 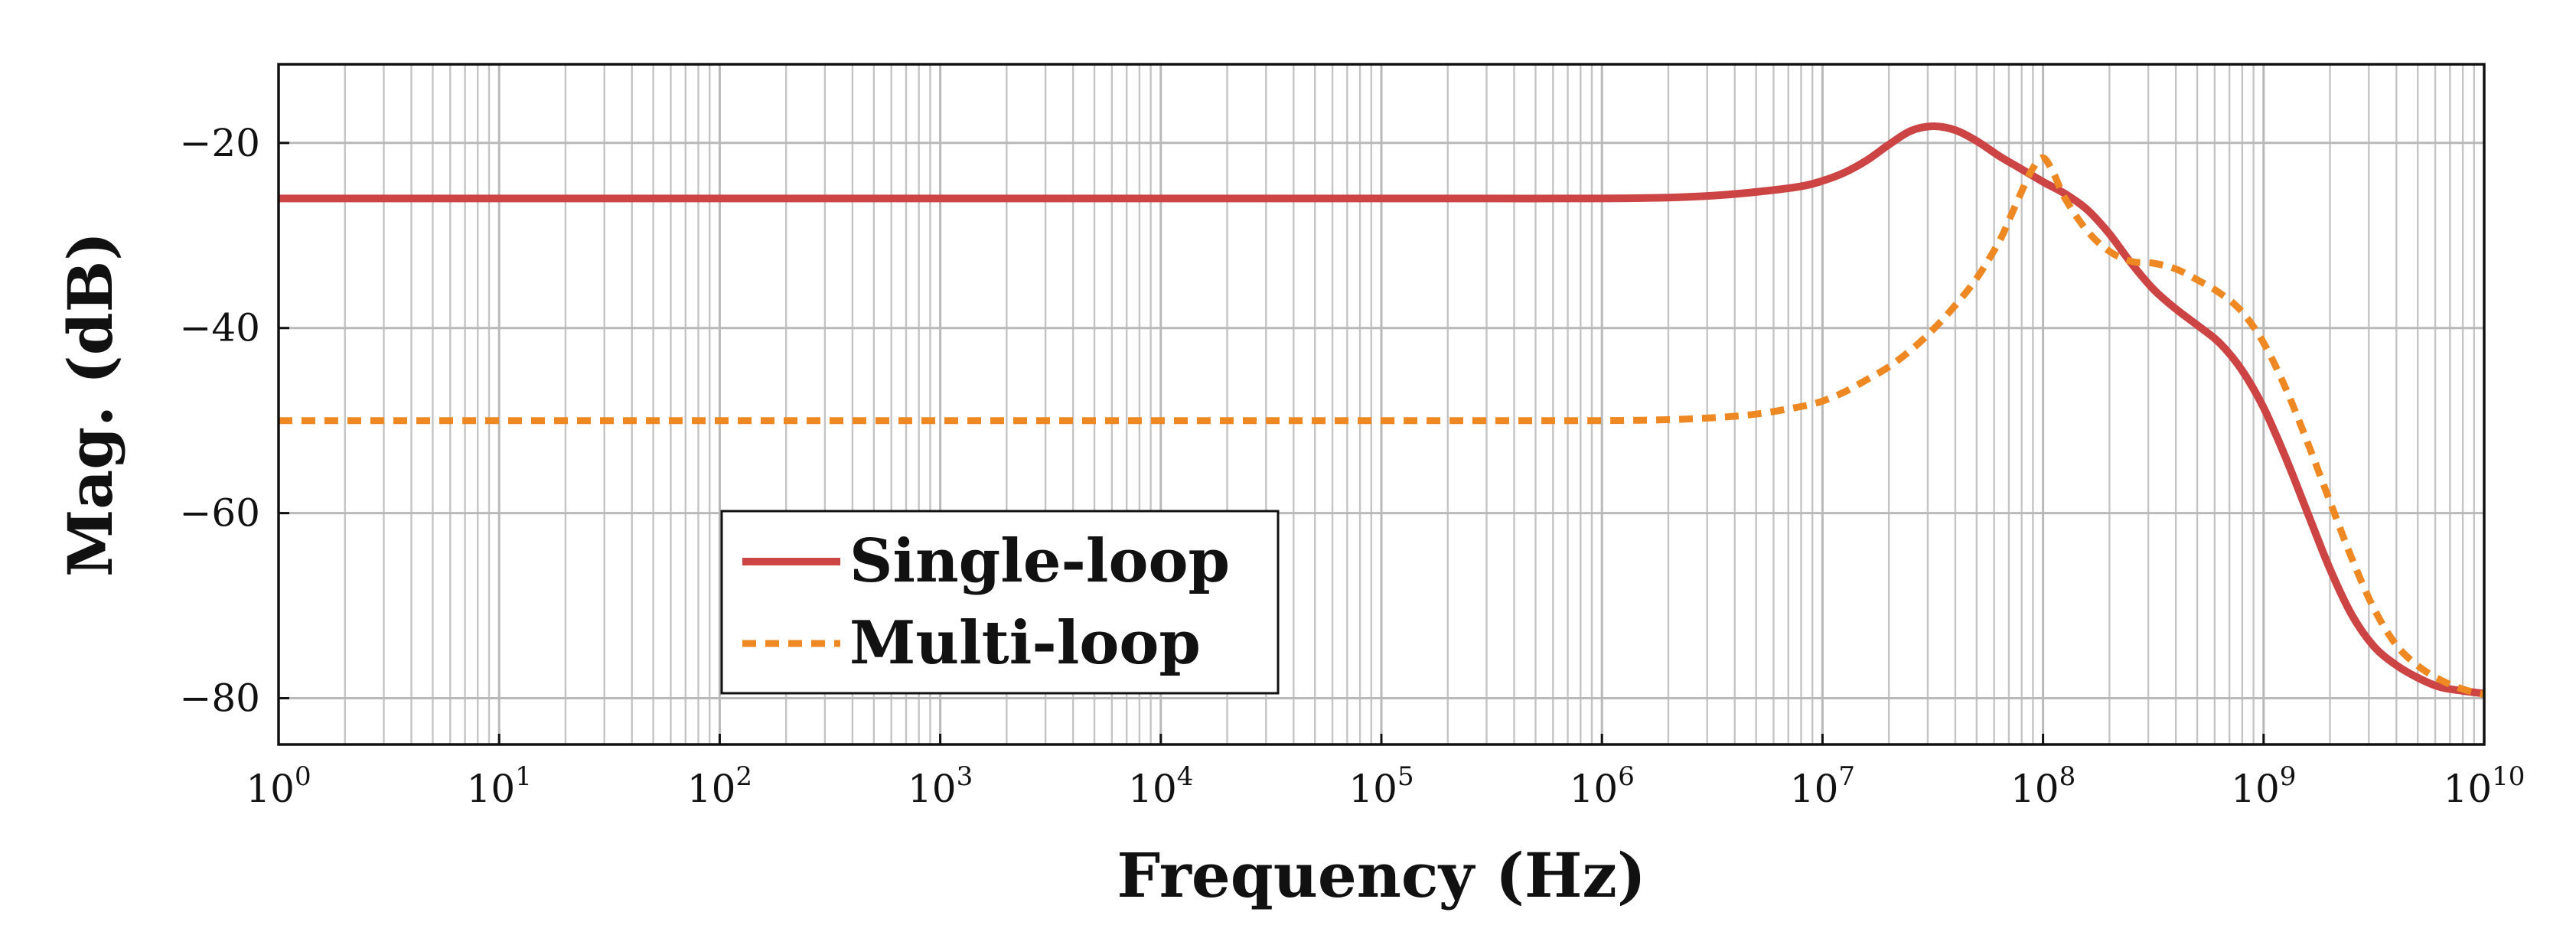 I want to click on legend-label-single-loop: Single-loop, so click(x=1039, y=561).